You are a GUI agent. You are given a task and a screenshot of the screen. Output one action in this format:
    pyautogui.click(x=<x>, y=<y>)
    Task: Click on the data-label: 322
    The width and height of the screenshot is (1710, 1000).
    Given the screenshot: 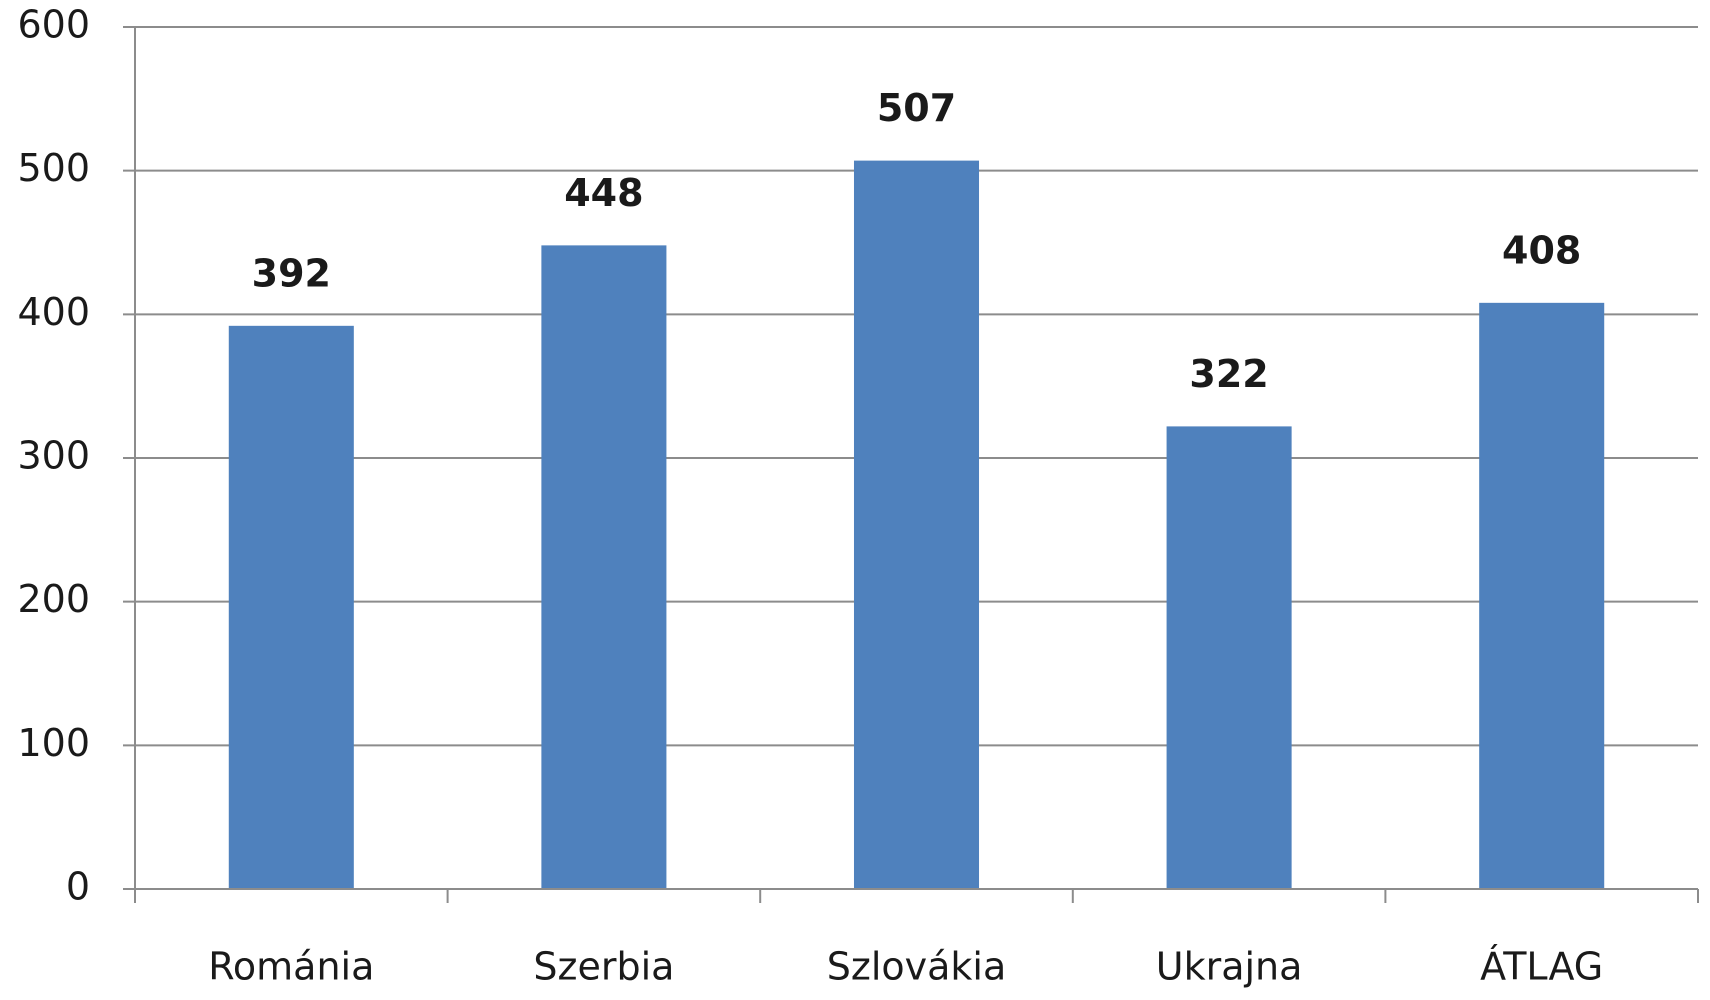 What is the action you would take?
    pyautogui.click(x=1228, y=374)
    